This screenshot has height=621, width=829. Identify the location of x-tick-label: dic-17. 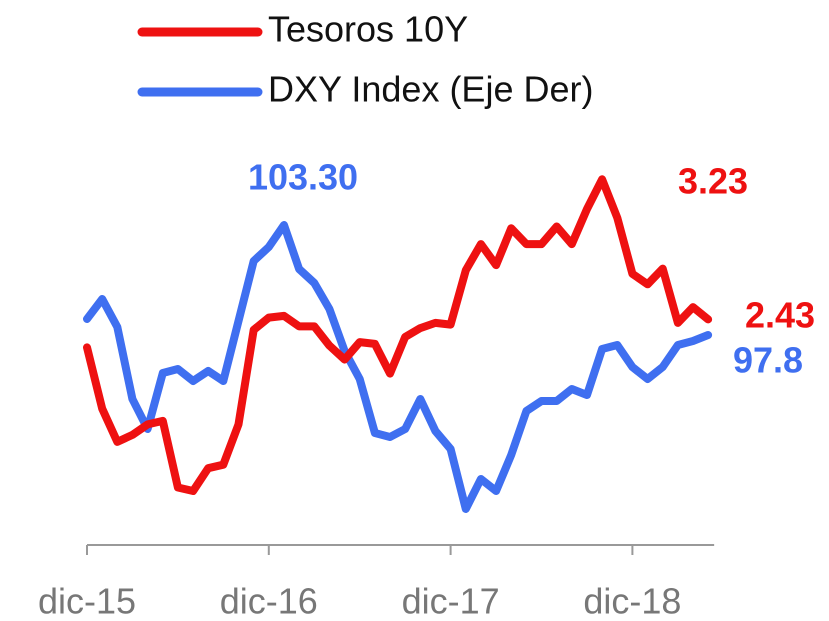
(451, 601).